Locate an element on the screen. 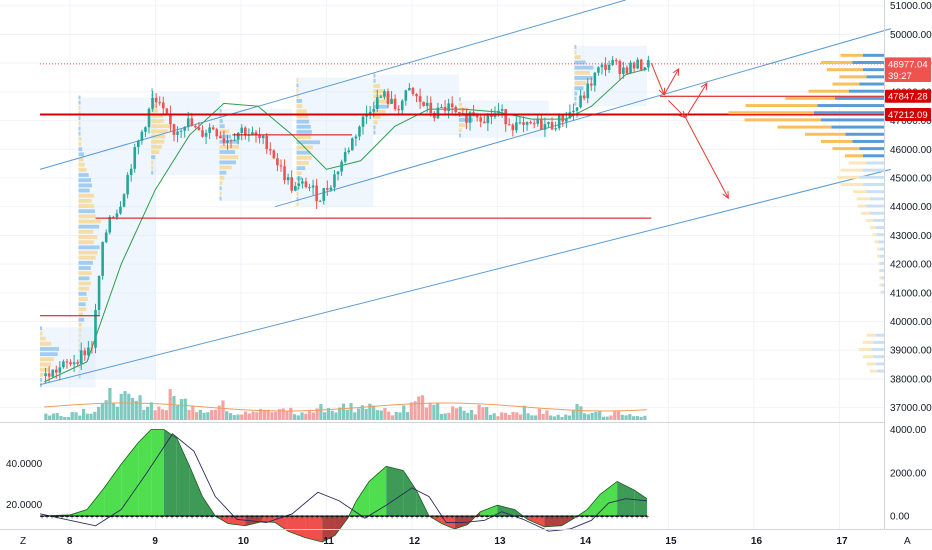 The width and height of the screenshot is (932, 550). auto-scale-label: A is located at coordinates (907, 541).